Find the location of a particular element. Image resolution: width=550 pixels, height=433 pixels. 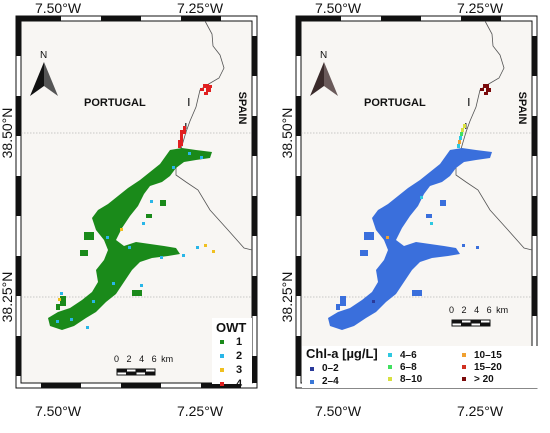

owt-water-body is located at coordinates (130, 239).